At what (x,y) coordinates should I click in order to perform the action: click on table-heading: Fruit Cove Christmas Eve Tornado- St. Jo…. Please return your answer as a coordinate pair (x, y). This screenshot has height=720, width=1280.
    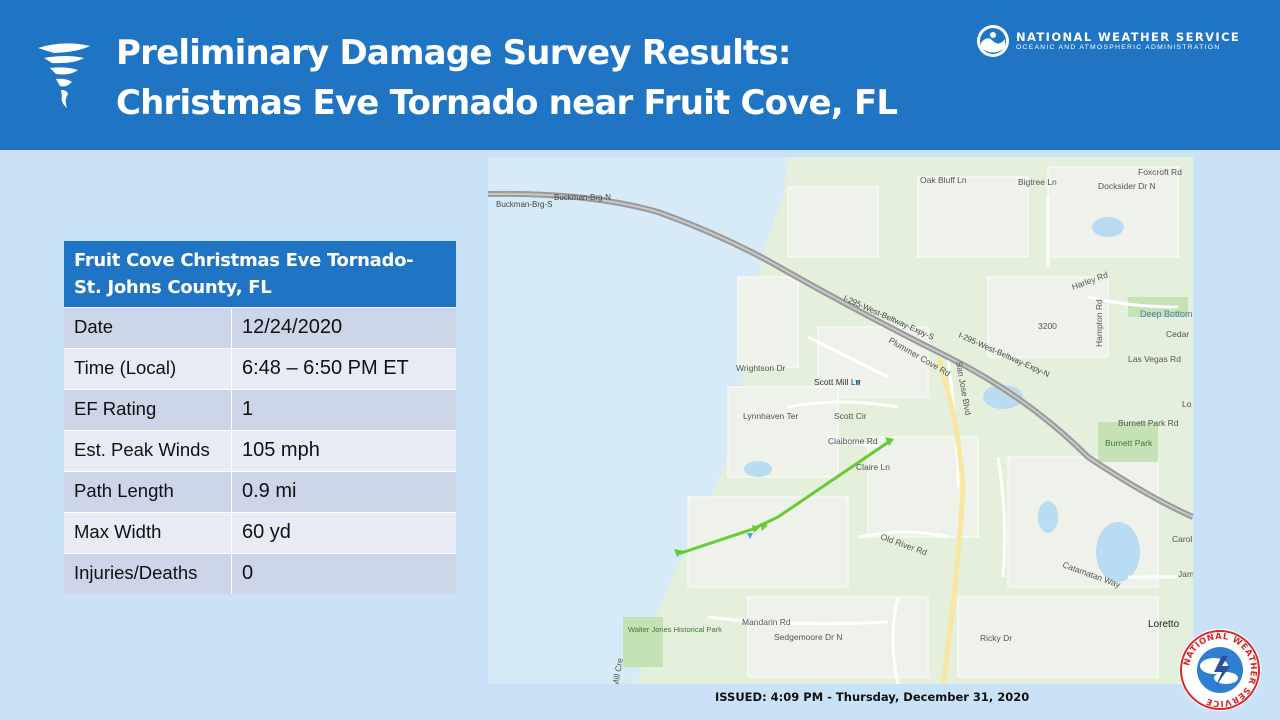
    Looking at the image, I should click on (260, 274).